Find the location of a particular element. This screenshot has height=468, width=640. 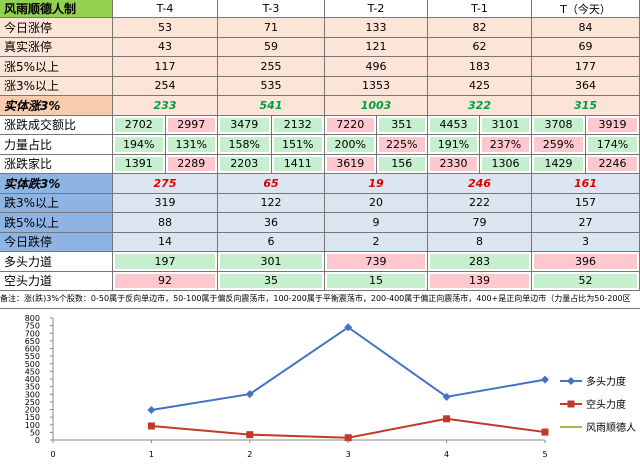

y-tick-label: 650 is located at coordinates (32, 341).